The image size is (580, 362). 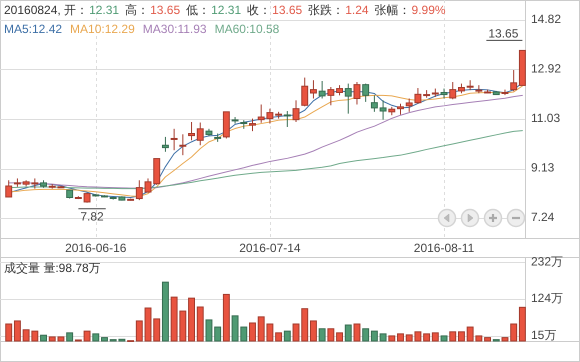 I want to click on x-tick-label: 2016-06-16, so click(x=96, y=248).